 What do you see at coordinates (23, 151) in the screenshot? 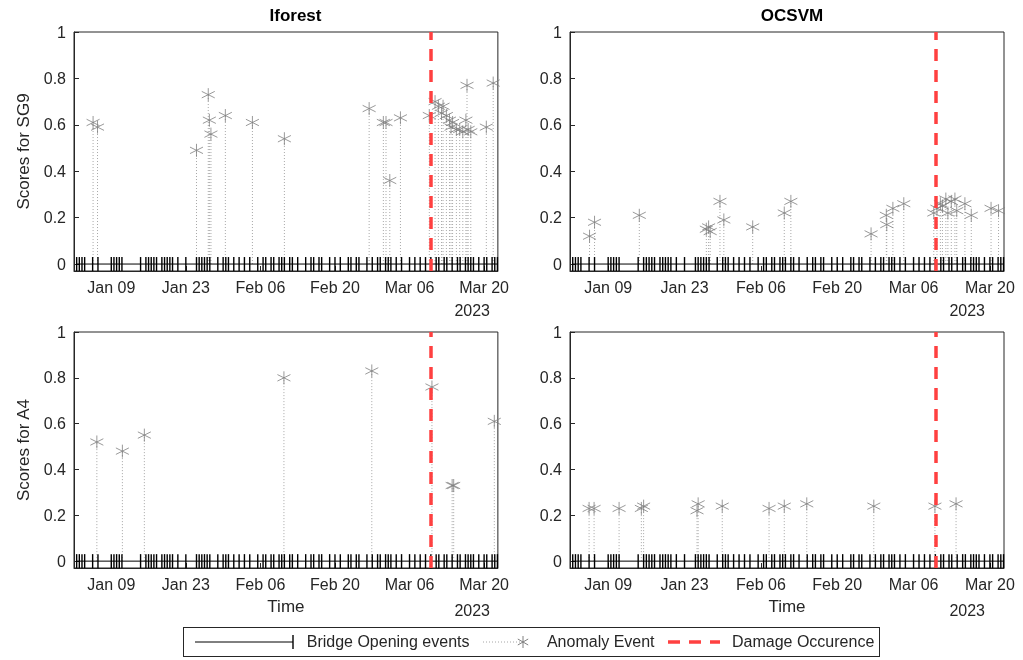
I see `y-axis-title: Scores for SG9` at bounding box center [23, 151].